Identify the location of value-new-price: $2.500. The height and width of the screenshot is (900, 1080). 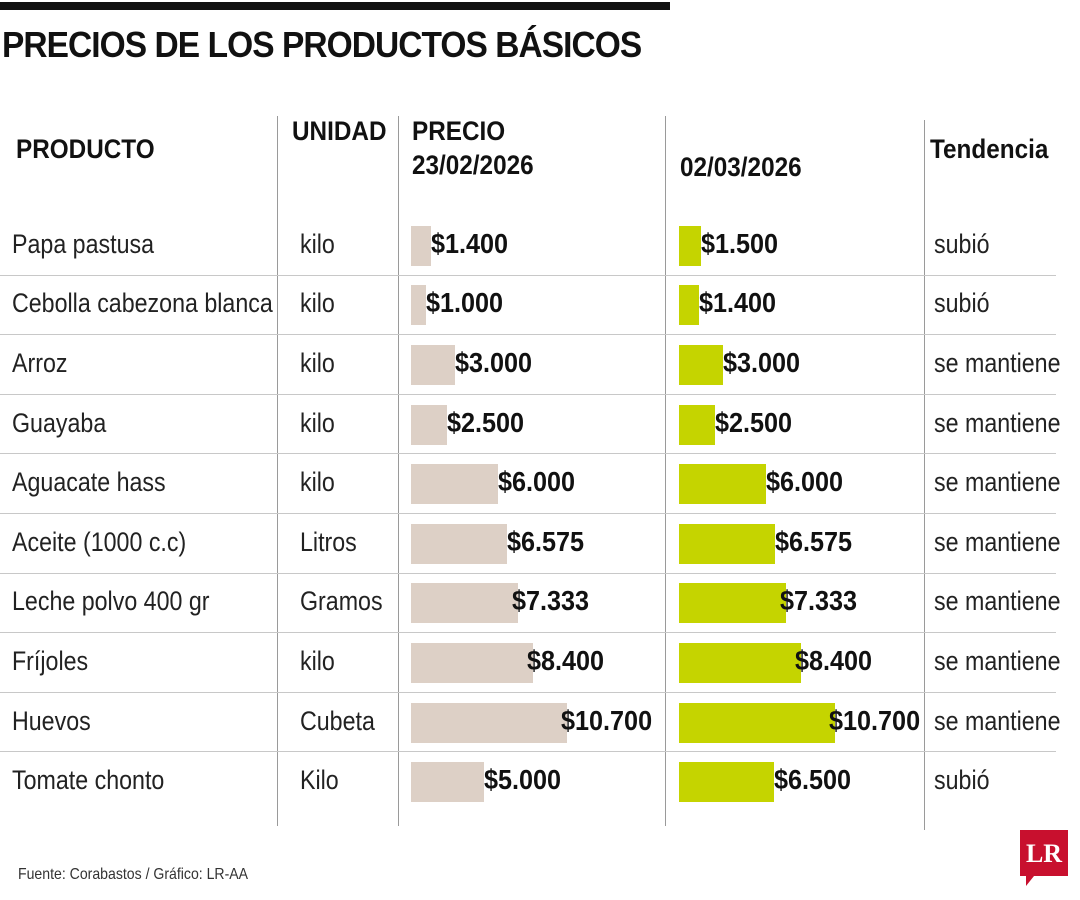
(754, 422).